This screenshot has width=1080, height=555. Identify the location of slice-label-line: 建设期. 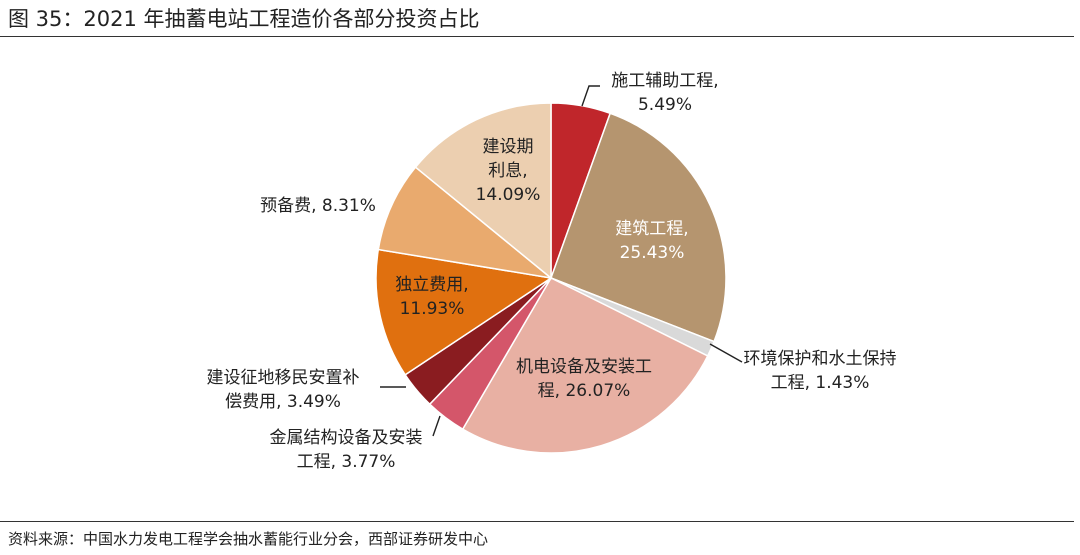
(508, 147).